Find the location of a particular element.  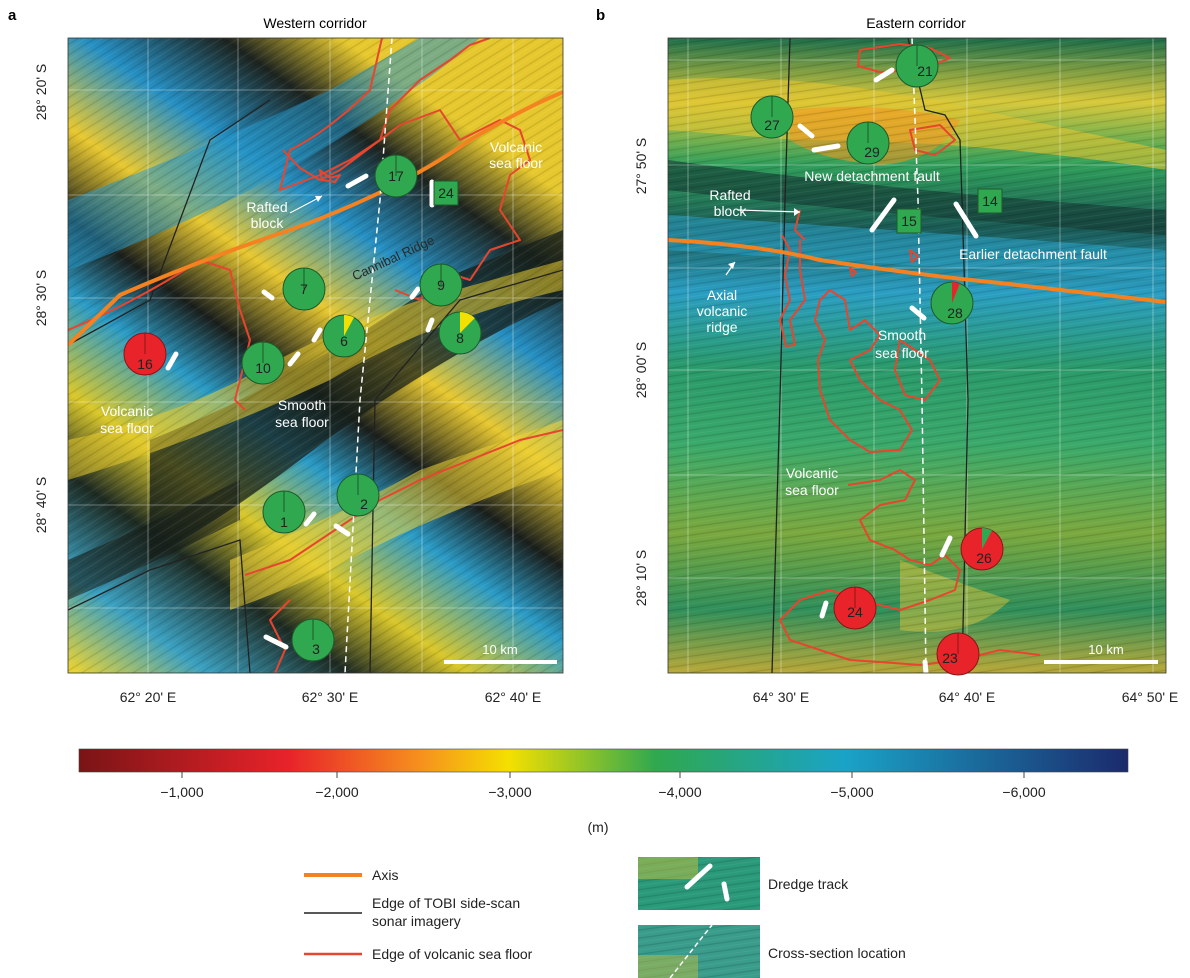

station-b-28: 28 is located at coordinates (952, 303).